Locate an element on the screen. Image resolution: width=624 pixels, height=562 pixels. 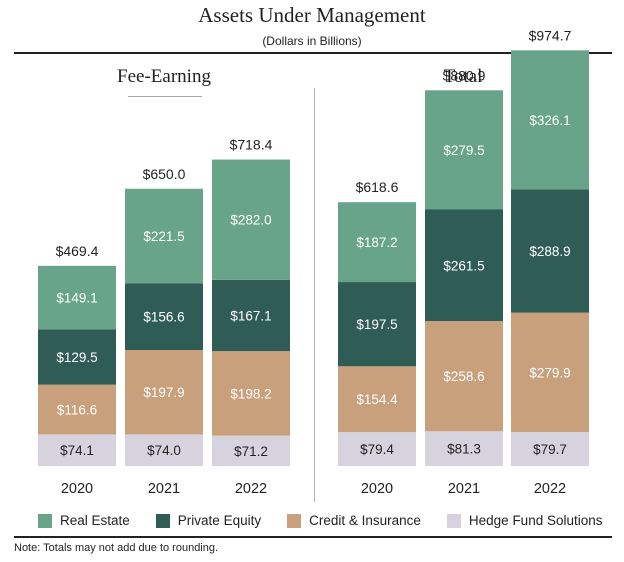
bar-fee-earning-2020-credit-and-insurance is located at coordinates (77, 409).